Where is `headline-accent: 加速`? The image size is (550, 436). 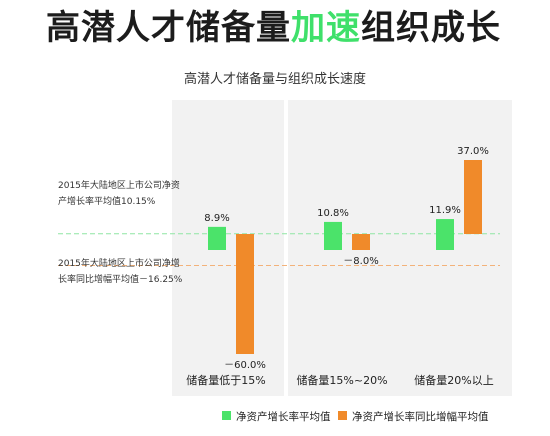 headline-accent: 加速 is located at coordinates (326, 28).